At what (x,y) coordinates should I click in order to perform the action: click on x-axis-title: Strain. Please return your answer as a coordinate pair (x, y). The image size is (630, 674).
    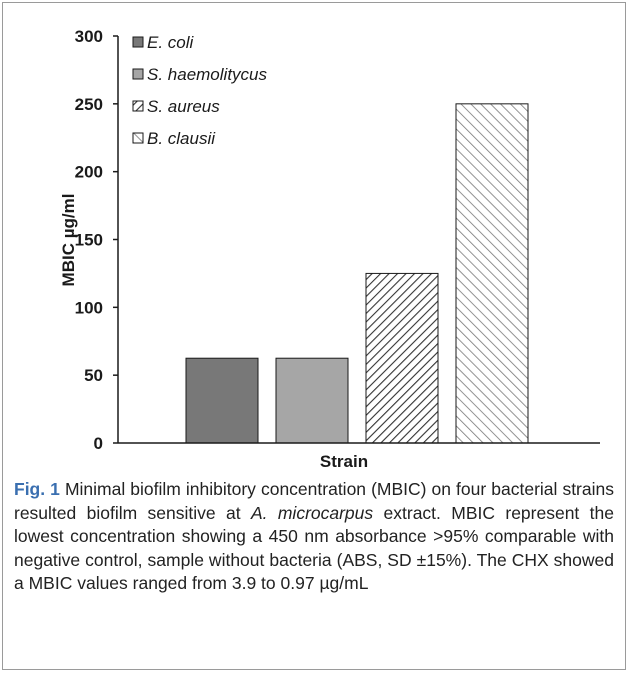
    Looking at the image, I should click on (344, 461).